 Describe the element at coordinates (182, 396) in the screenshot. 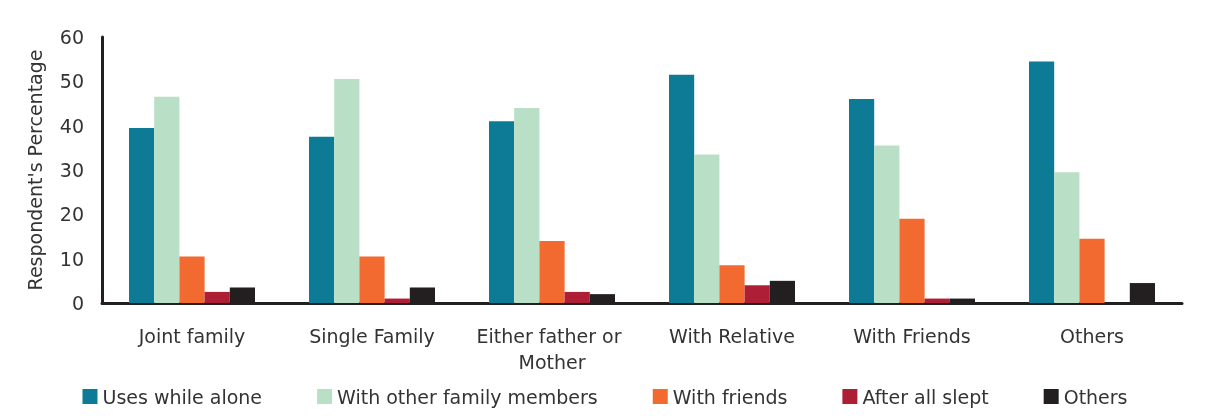

I see `legend-label: Uses while alone` at that location.